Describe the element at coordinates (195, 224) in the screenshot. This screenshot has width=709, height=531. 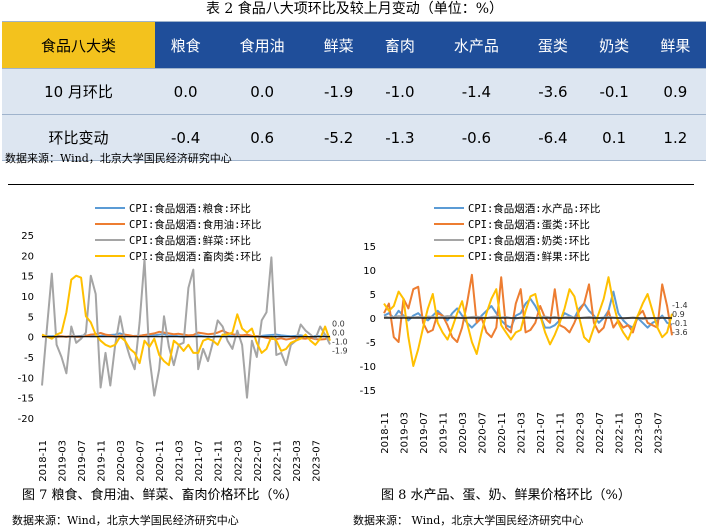
I see `legend-label: CPI:食品烟酒:食用油:环比` at that location.